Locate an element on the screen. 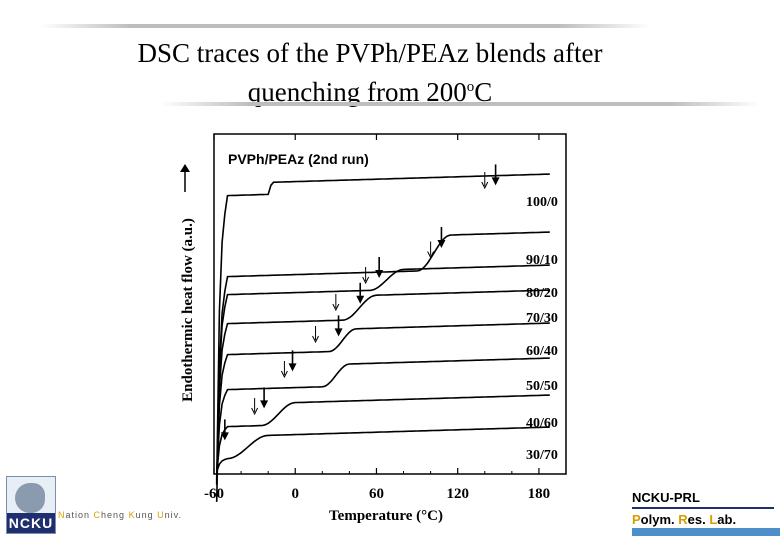  x-tick-label: 60 is located at coordinates (376, 494).